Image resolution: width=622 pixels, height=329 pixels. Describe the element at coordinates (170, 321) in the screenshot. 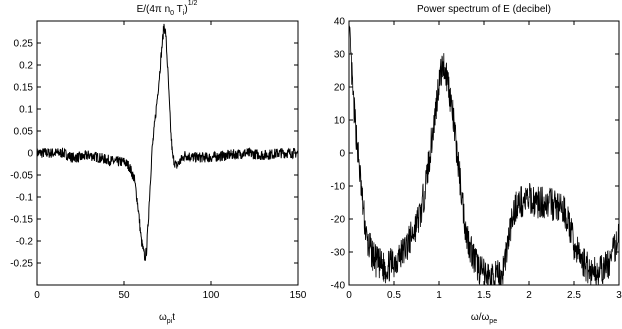

I see `left-xlabel-part: pi` at that location.